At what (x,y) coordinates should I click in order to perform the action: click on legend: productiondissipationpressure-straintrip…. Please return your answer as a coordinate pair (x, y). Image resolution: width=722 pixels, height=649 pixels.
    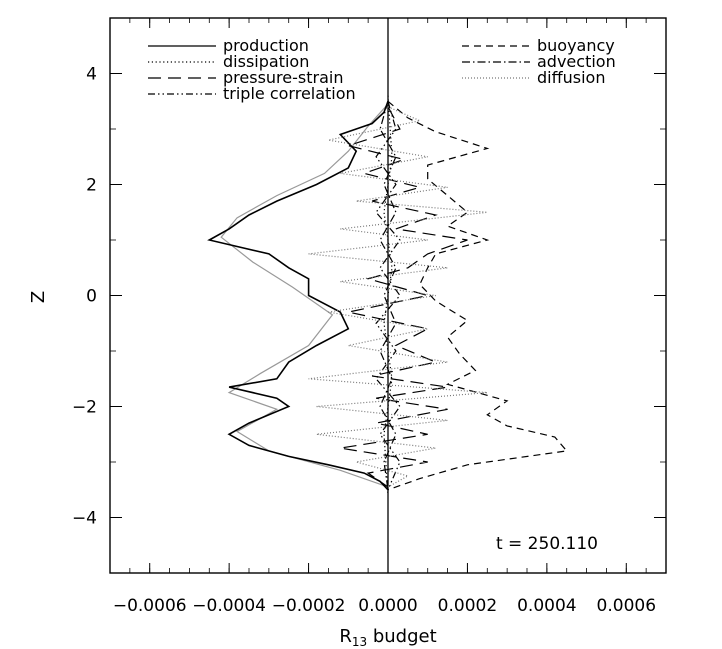
    Looking at the image, I should click on (382, 69).